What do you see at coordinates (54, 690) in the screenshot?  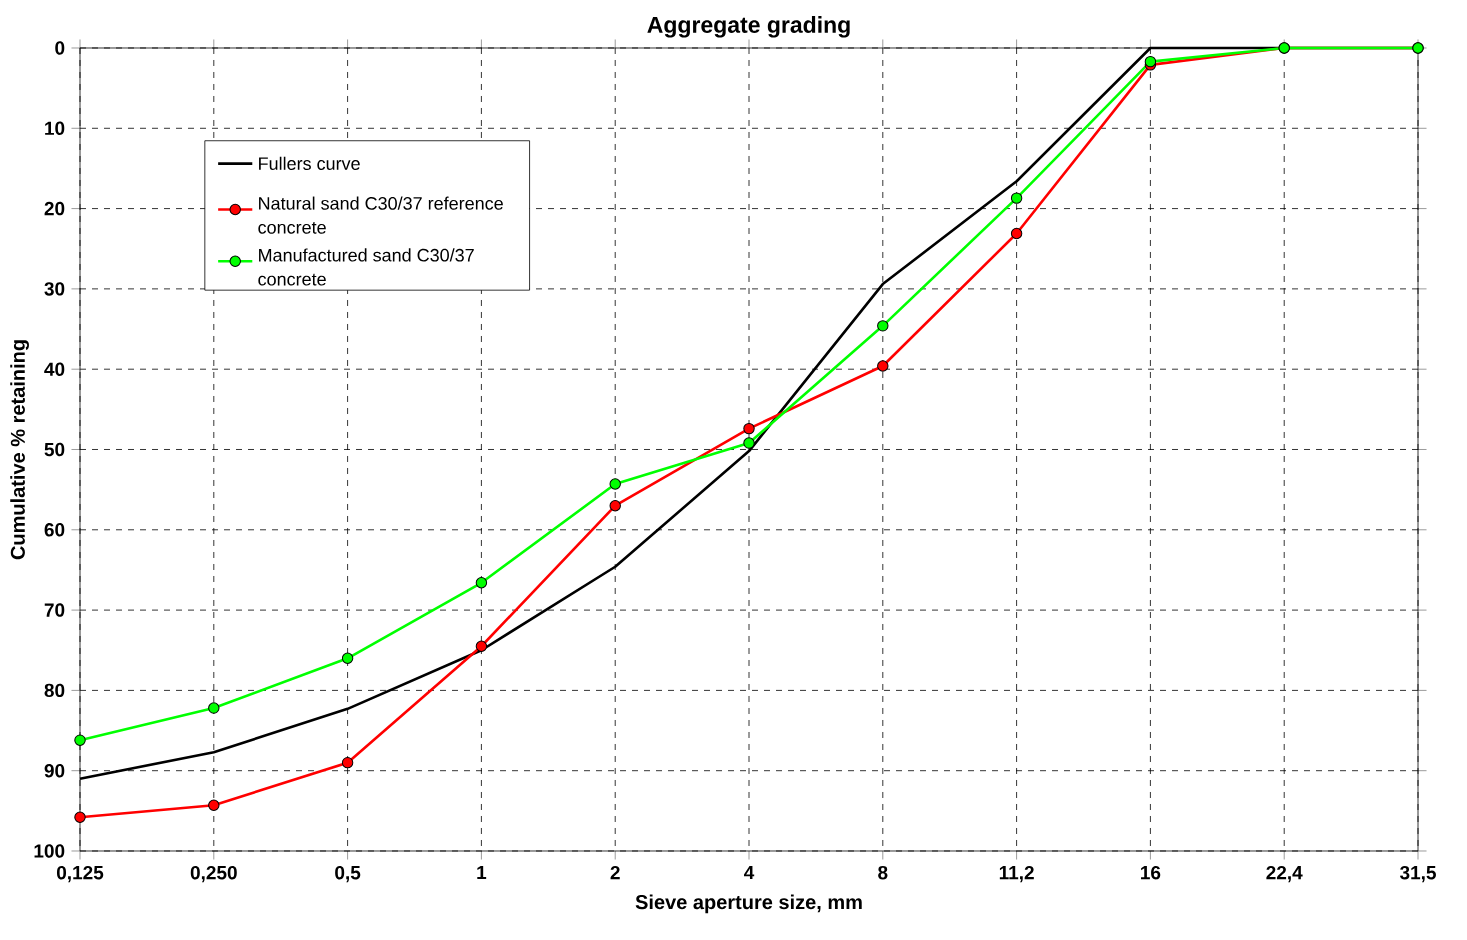 I see `y-tick-label: 80` at bounding box center [54, 690].